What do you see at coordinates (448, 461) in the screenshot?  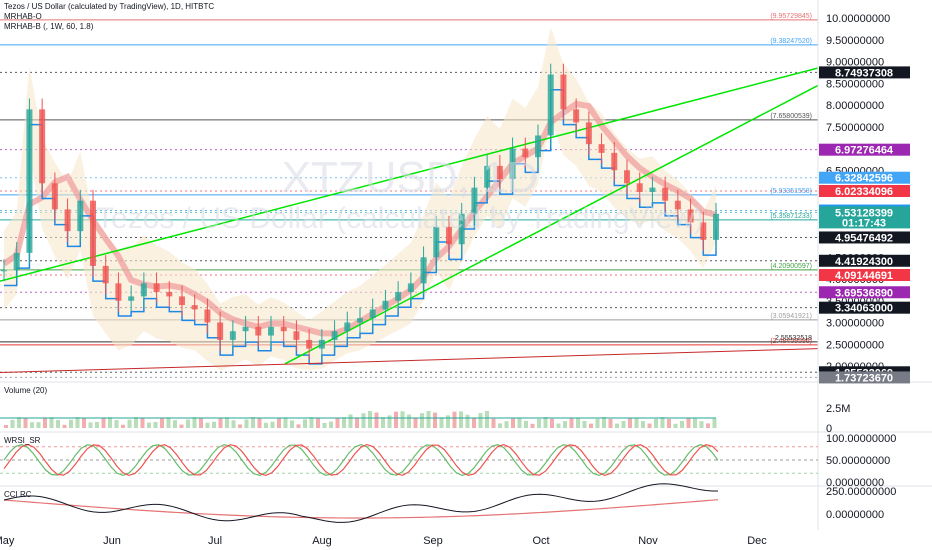 I see `wrsi-pane: 100.00000000 50.00000000 0.00000000` at bounding box center [448, 461].